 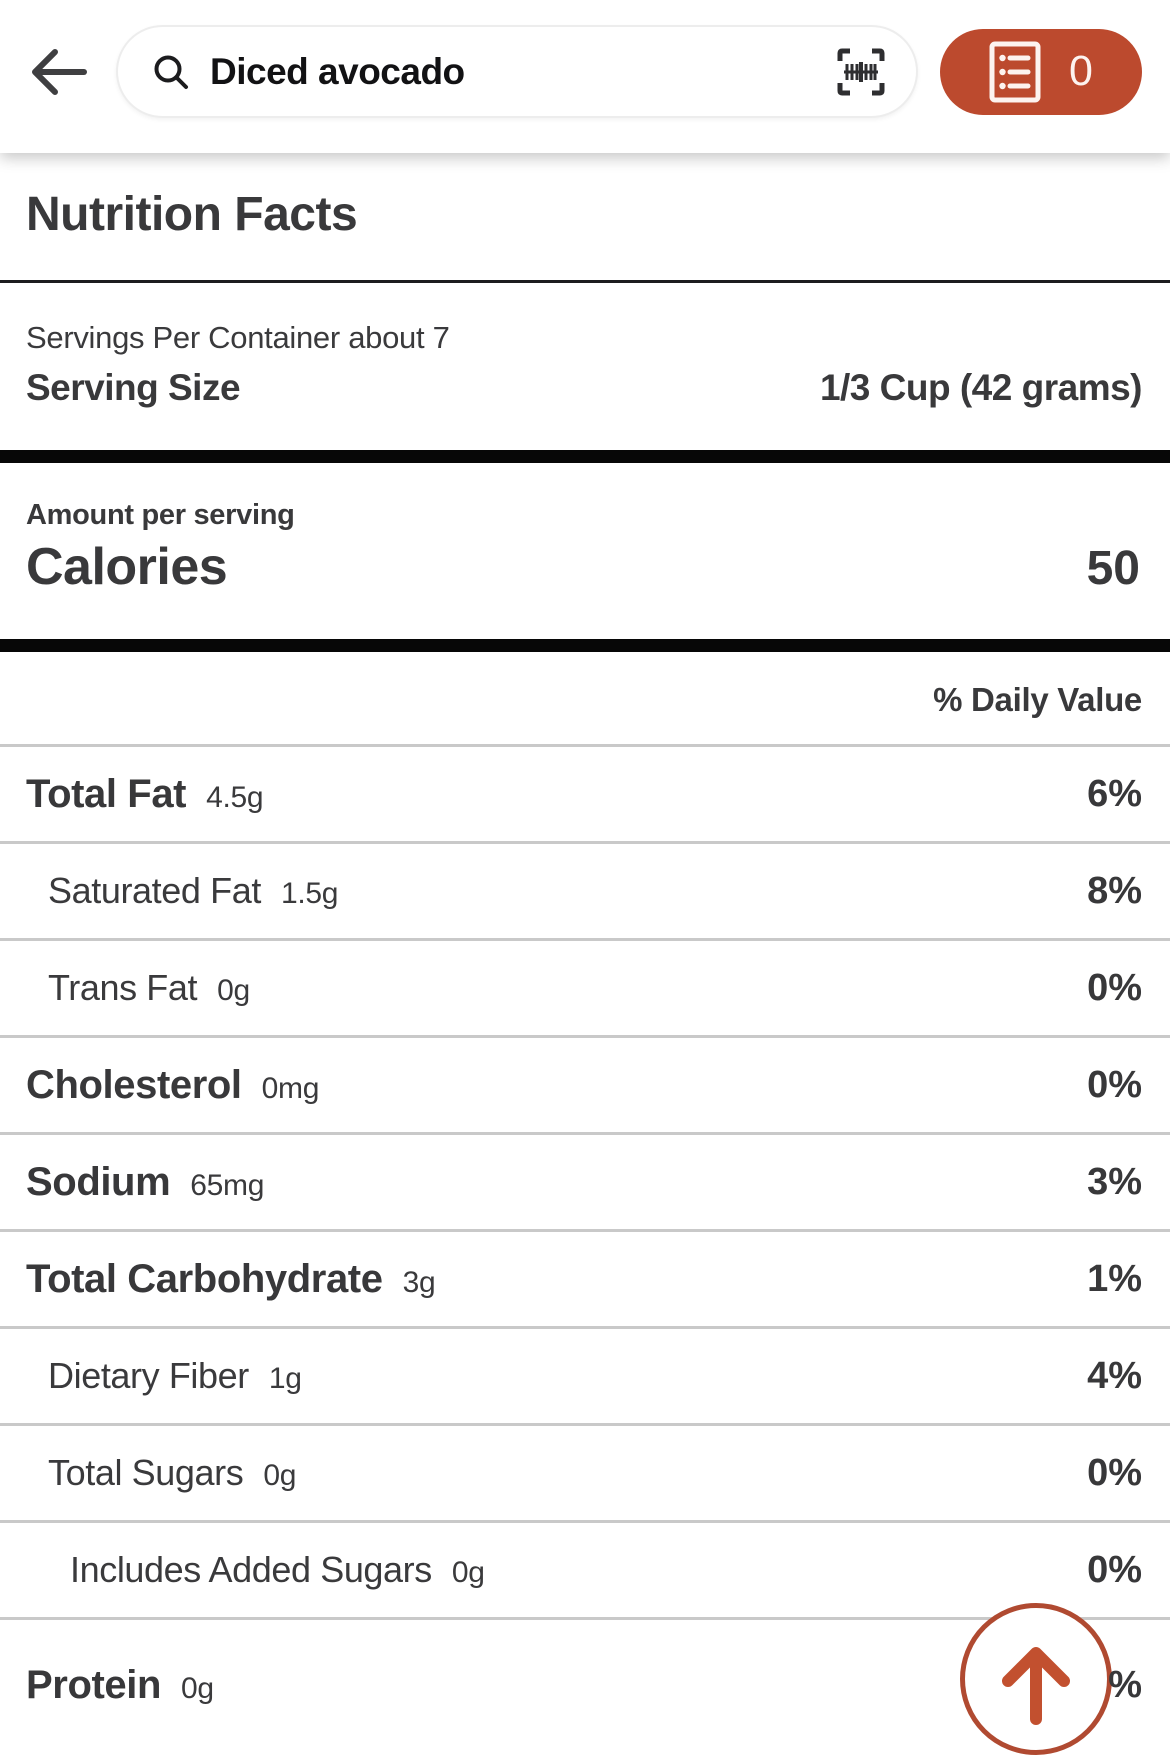 What do you see at coordinates (585, 281) in the screenshot?
I see `divider-thin-black` at bounding box center [585, 281].